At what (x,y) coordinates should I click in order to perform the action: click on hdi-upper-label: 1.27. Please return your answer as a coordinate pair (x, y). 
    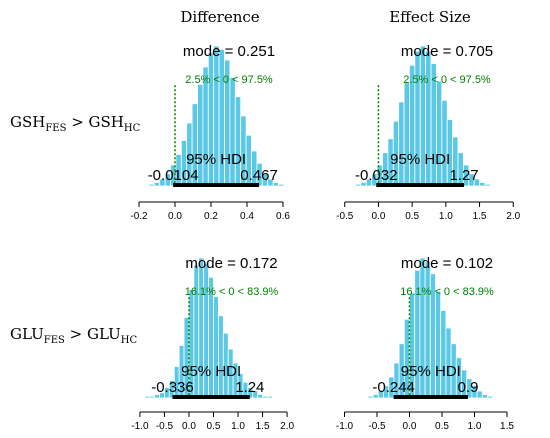
    Looking at the image, I should click on (463, 175).